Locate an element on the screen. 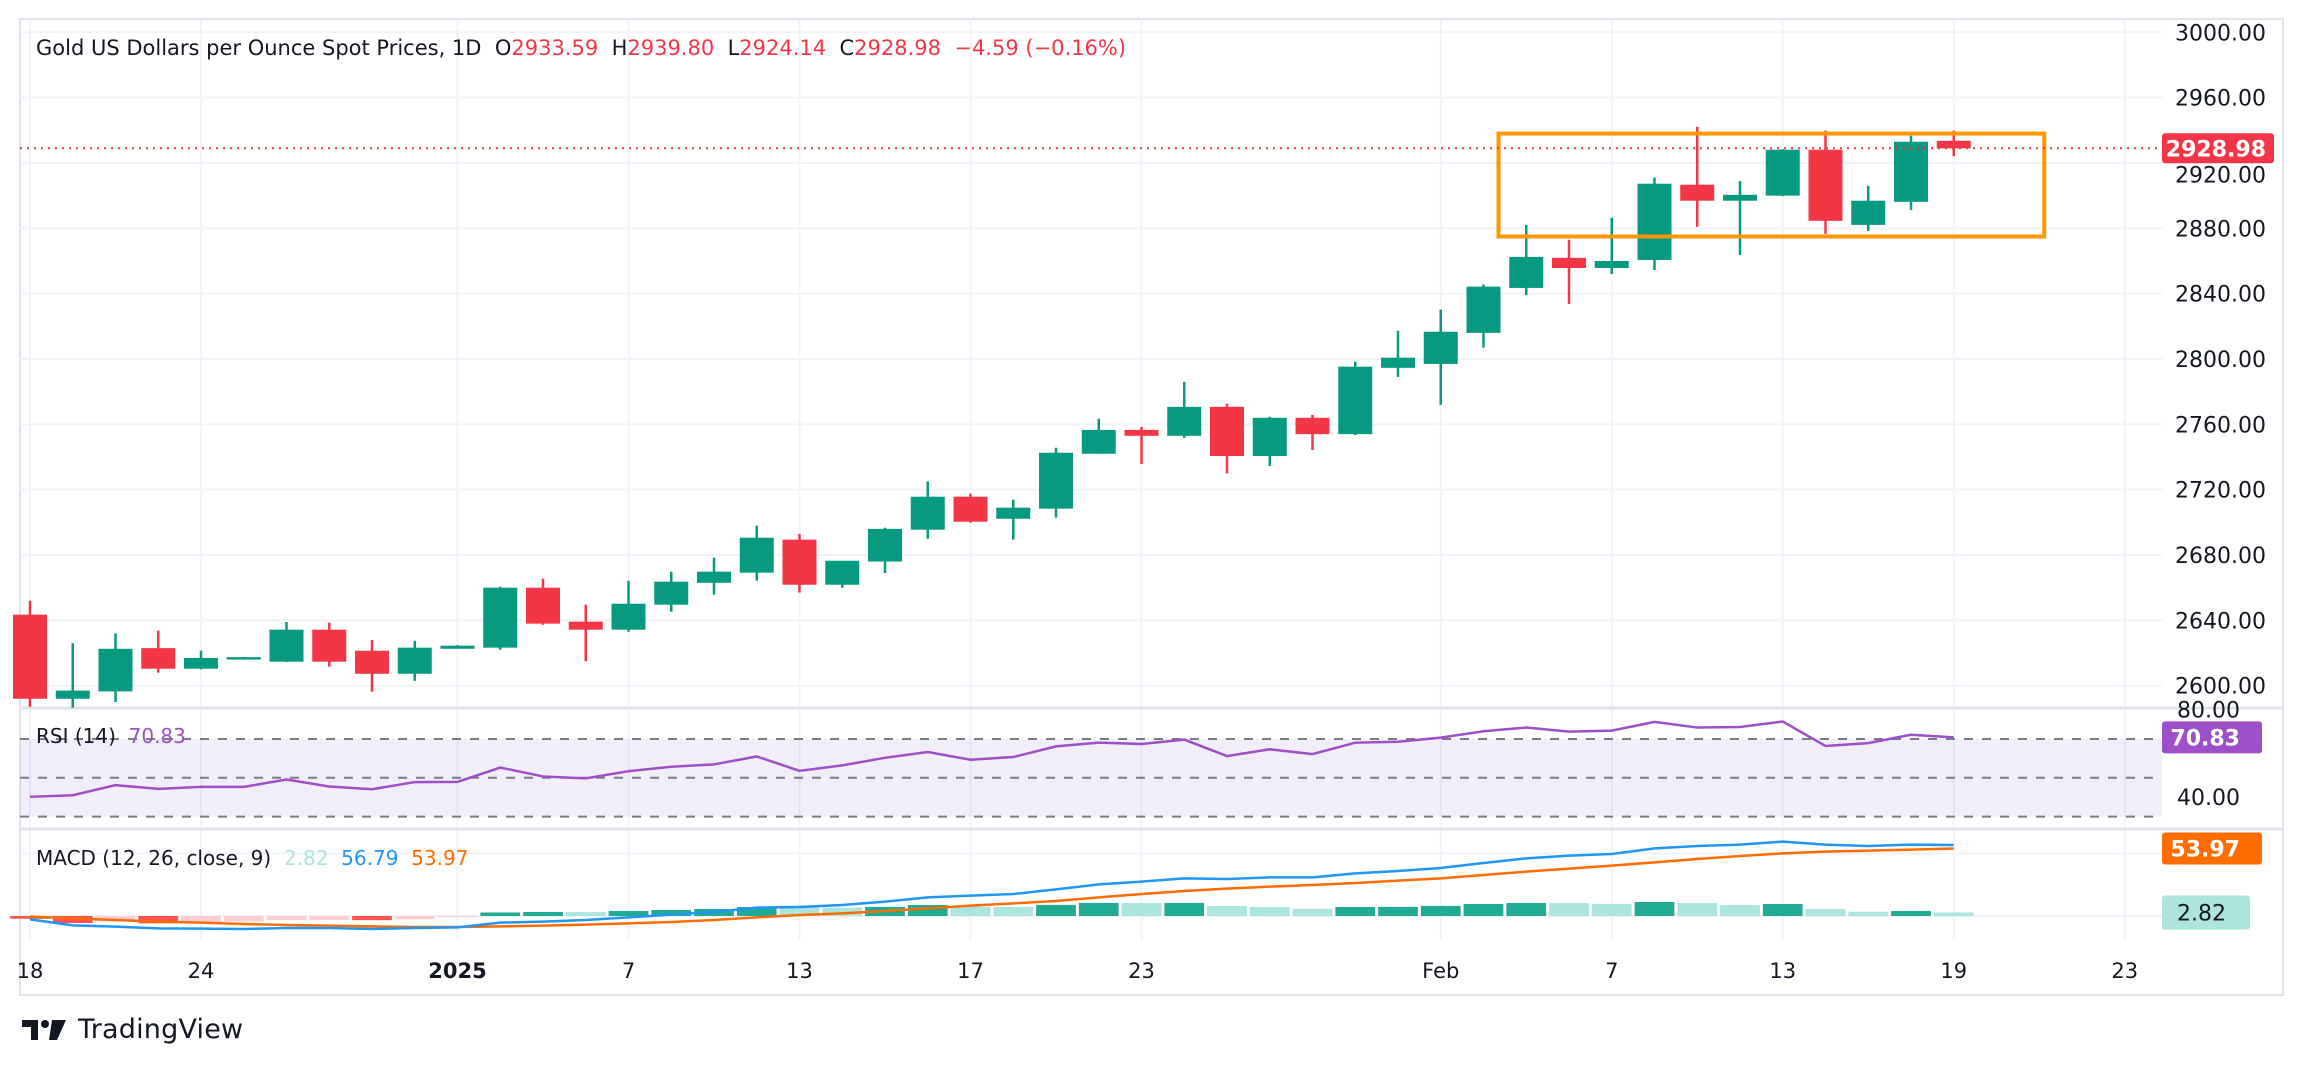  macd-legend: MACD (12, 26, close, 9) 2.82 56.79 53.97 is located at coordinates (252, 858).